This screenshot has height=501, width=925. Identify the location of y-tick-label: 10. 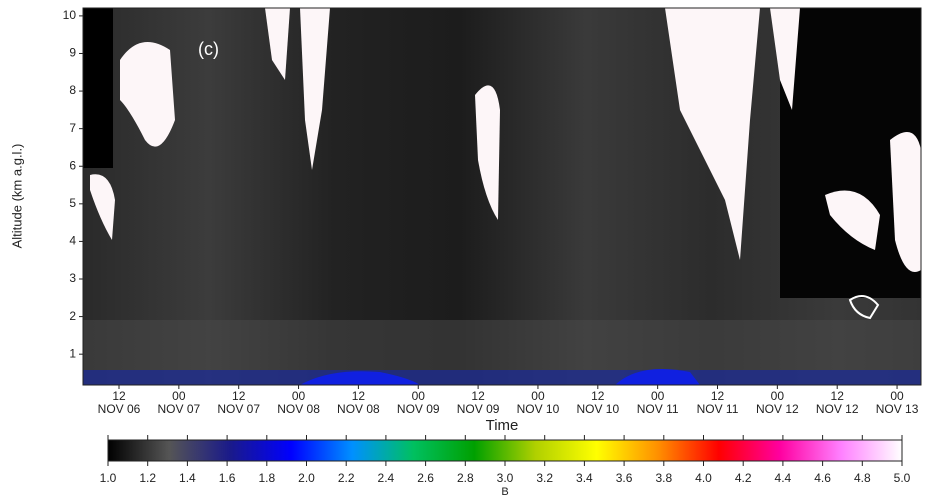
(70, 15).